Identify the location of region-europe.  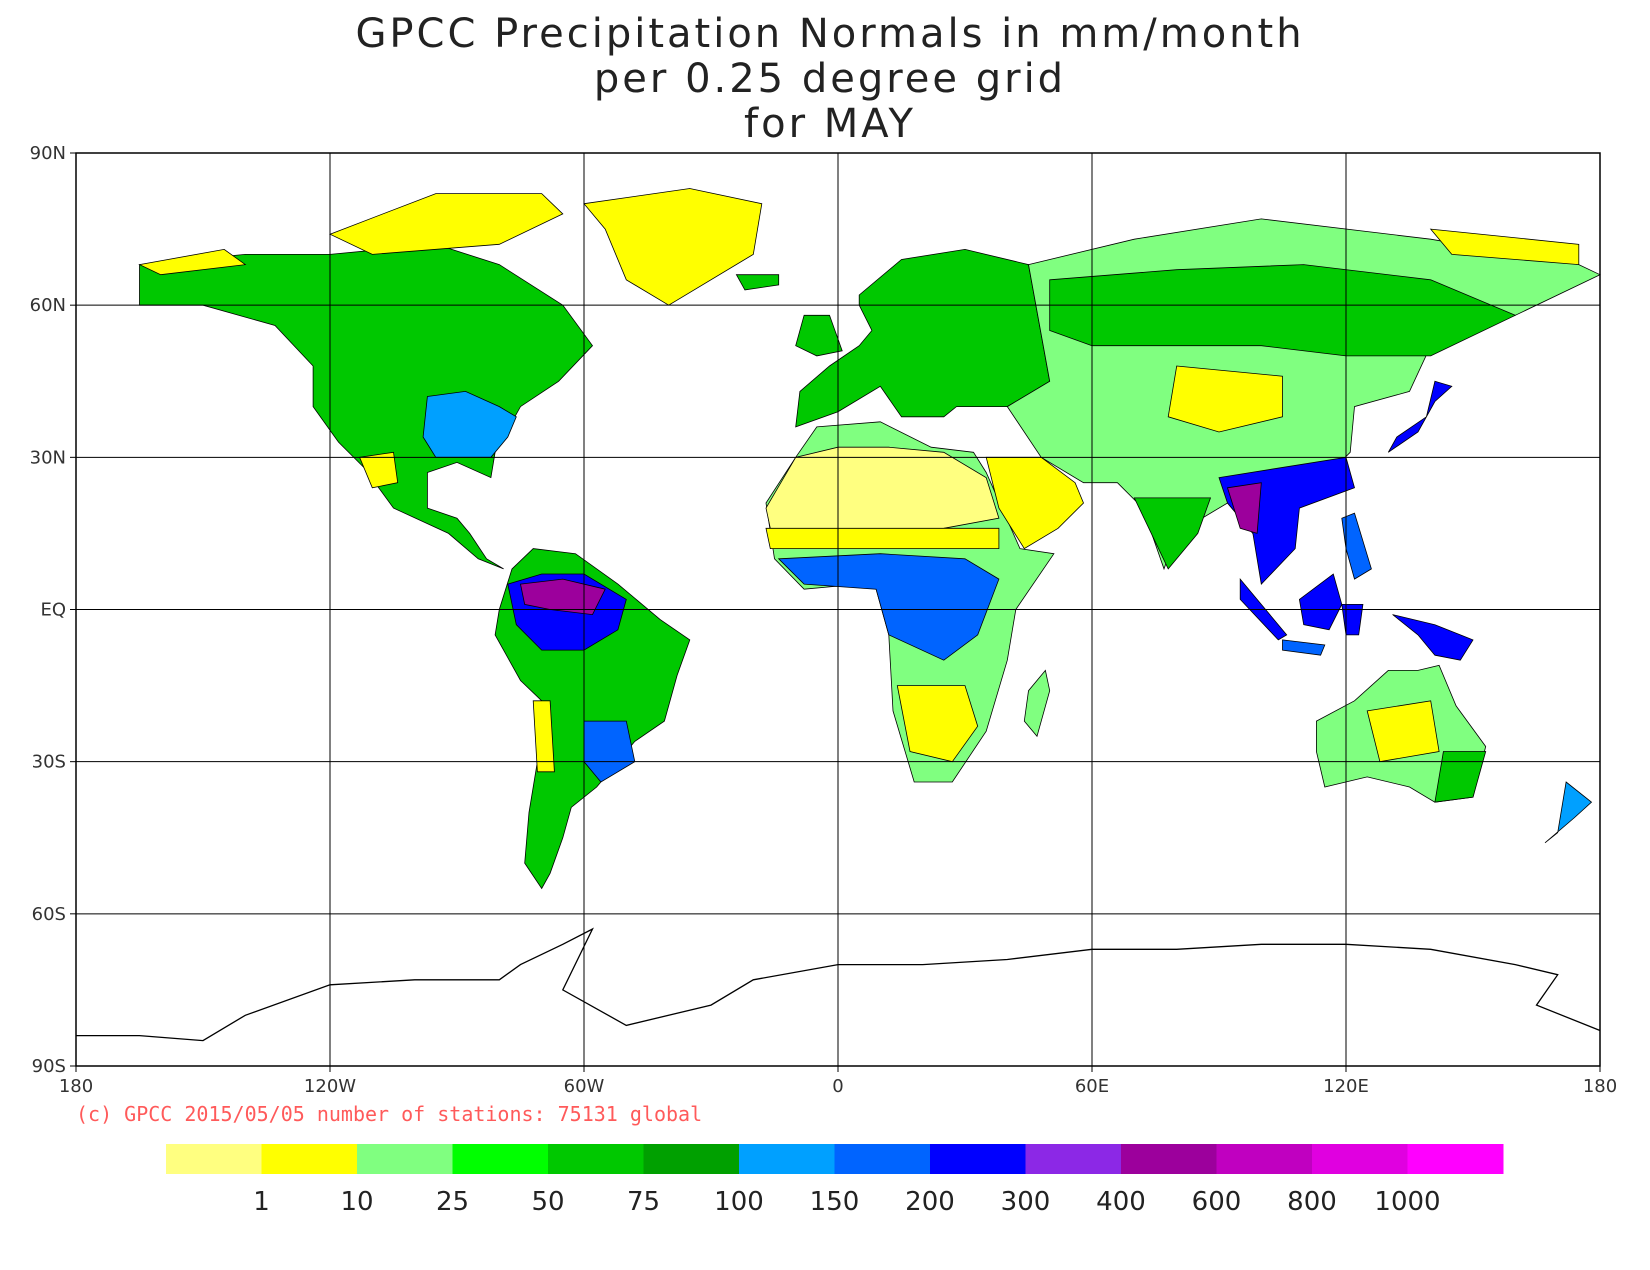
(923, 338).